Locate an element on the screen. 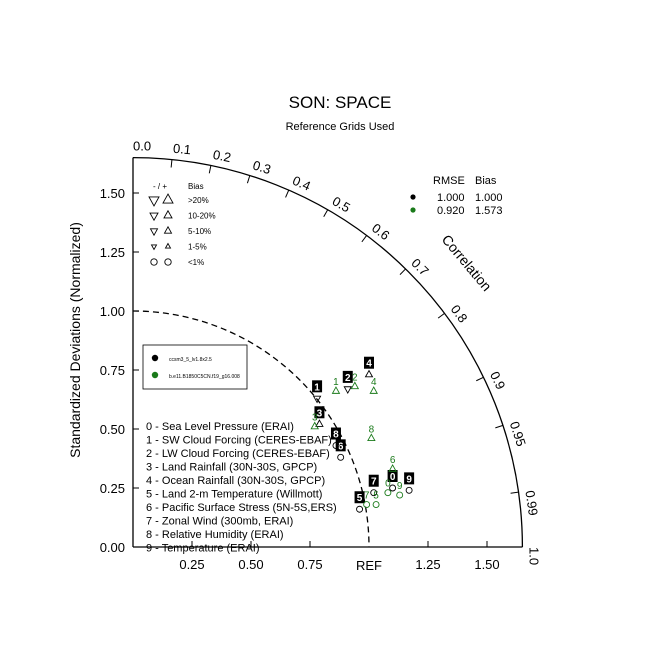  variable-legend-item: 3 - Land Rainfall (30N-30S, GPCP) is located at coordinates (231, 468).